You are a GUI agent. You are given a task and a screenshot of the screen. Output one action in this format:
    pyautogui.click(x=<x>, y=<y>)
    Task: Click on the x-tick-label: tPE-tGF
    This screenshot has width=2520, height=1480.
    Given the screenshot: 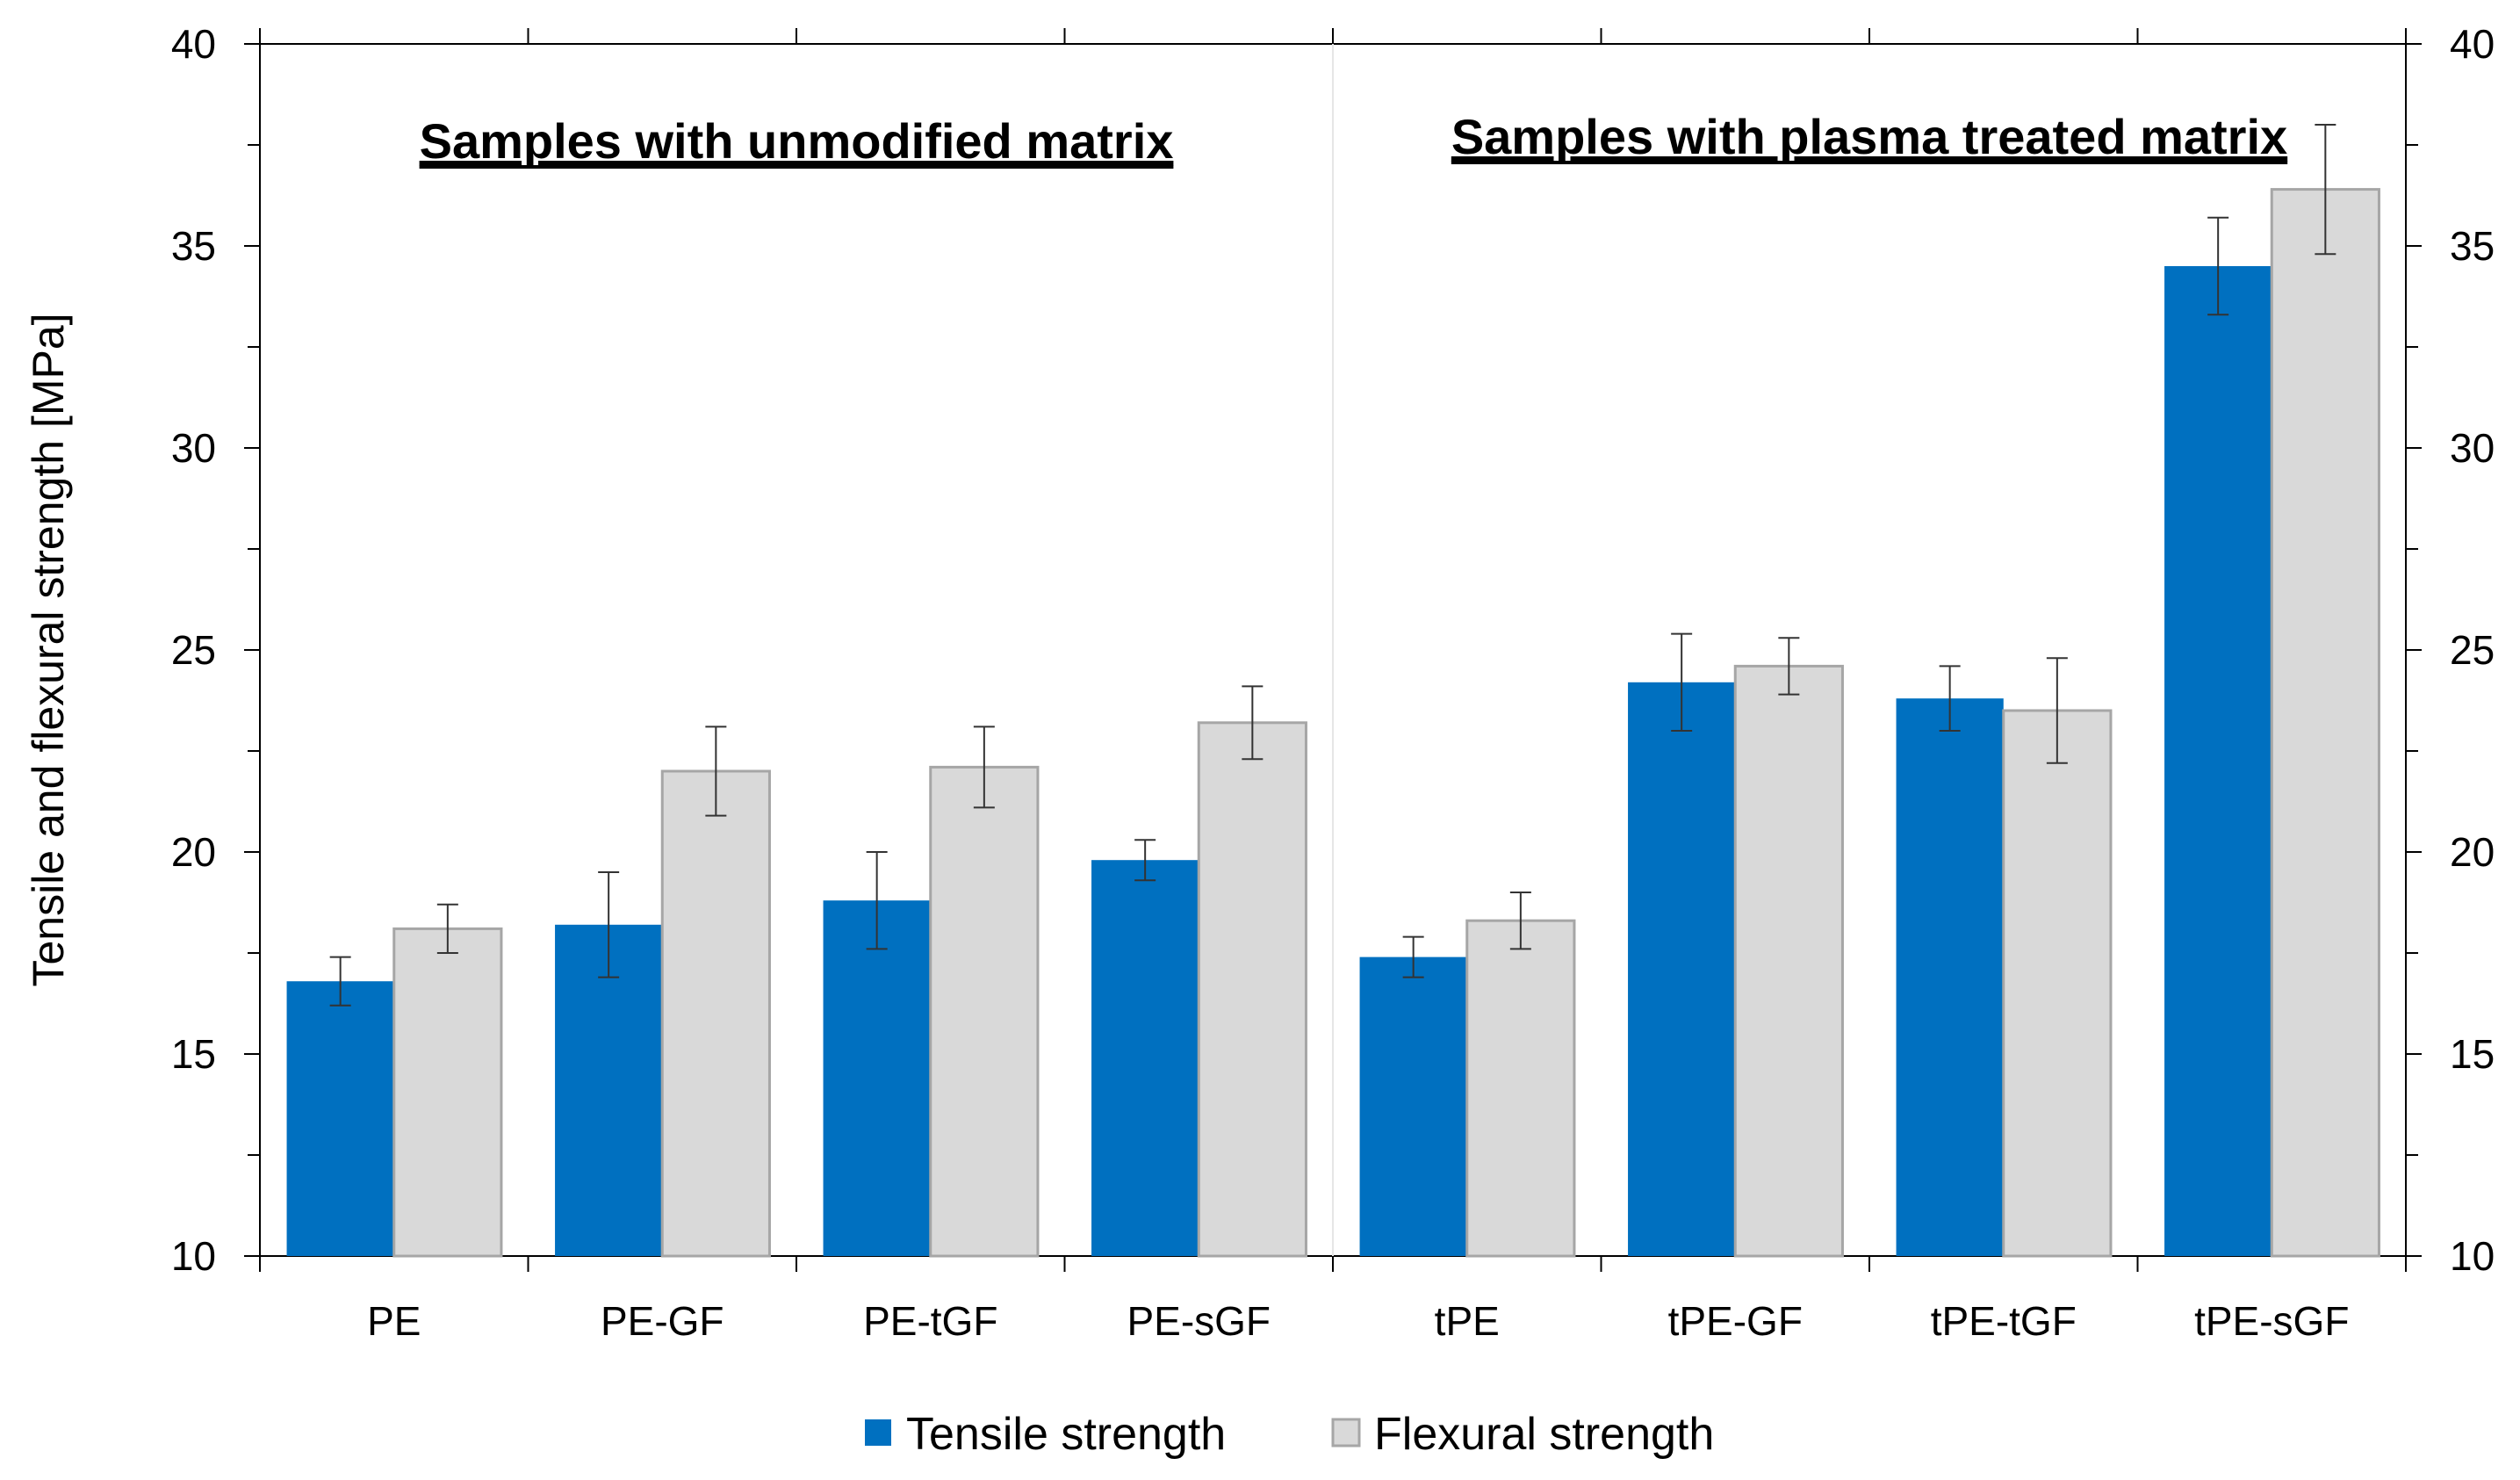 What is the action you would take?
    pyautogui.click(x=2004, y=1321)
    